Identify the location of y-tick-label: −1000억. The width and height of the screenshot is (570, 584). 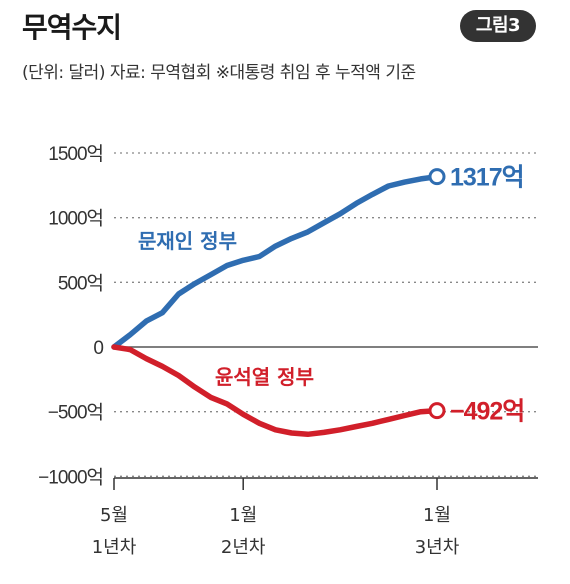
(70, 477).